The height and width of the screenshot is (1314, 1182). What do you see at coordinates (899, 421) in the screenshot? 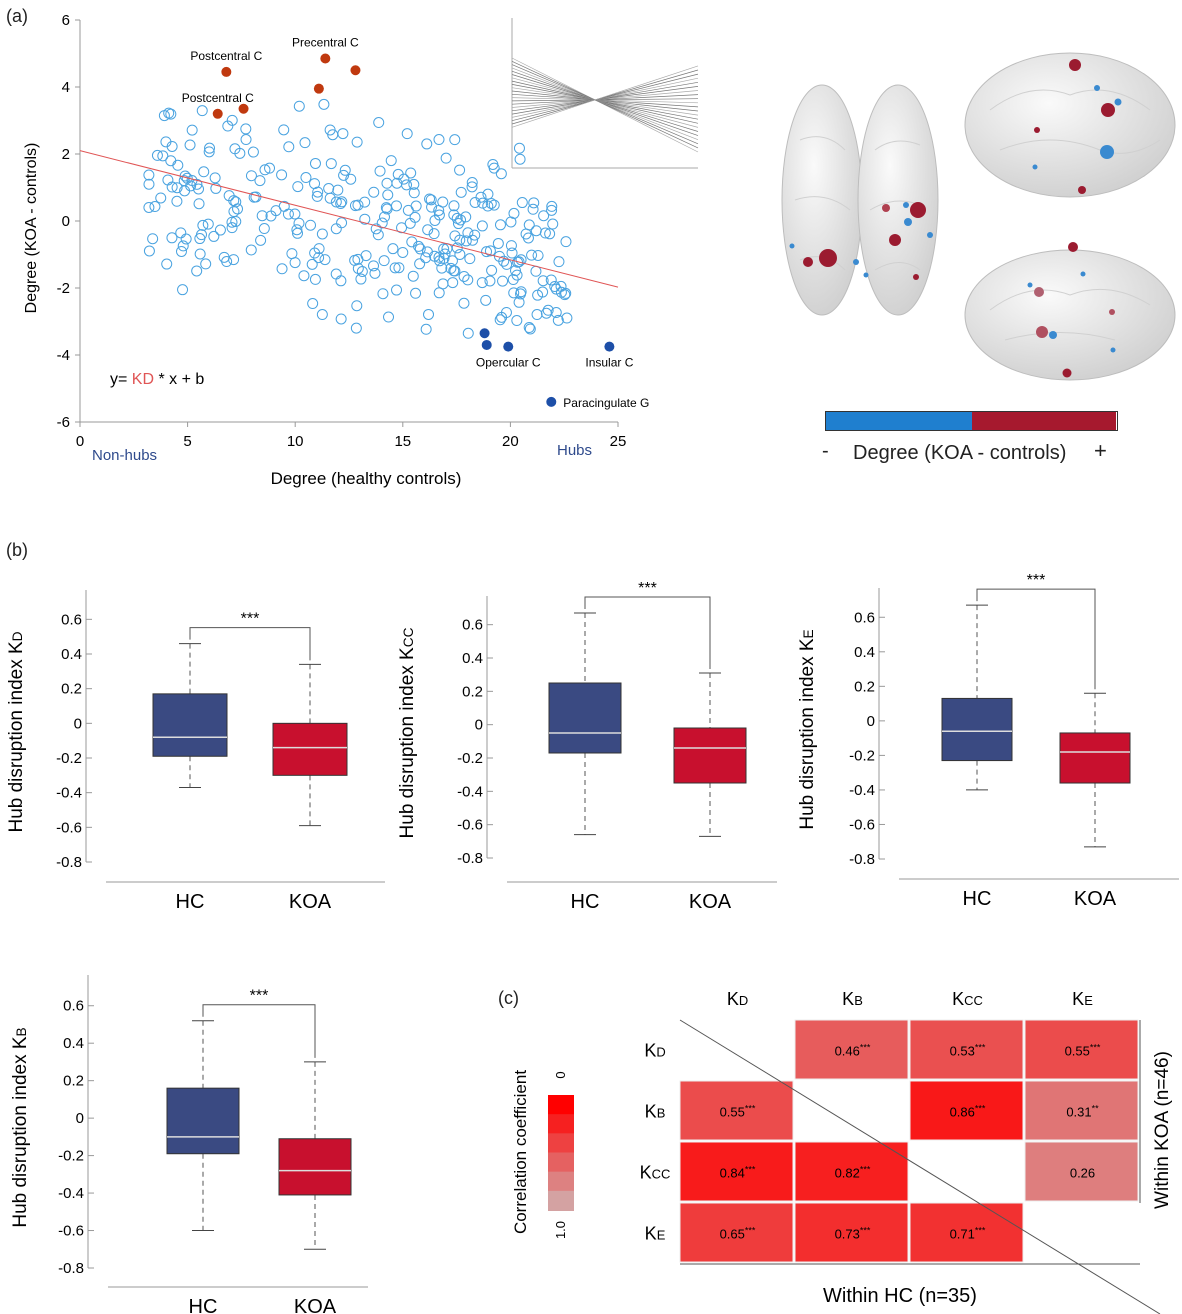
I see `colorbar-negative` at bounding box center [899, 421].